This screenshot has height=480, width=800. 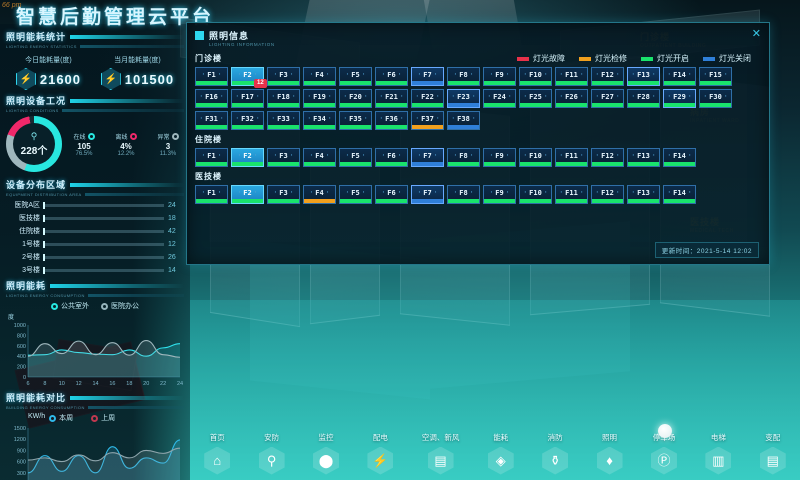 I want to click on floor-cell: · F37 ·, so click(x=427, y=120).